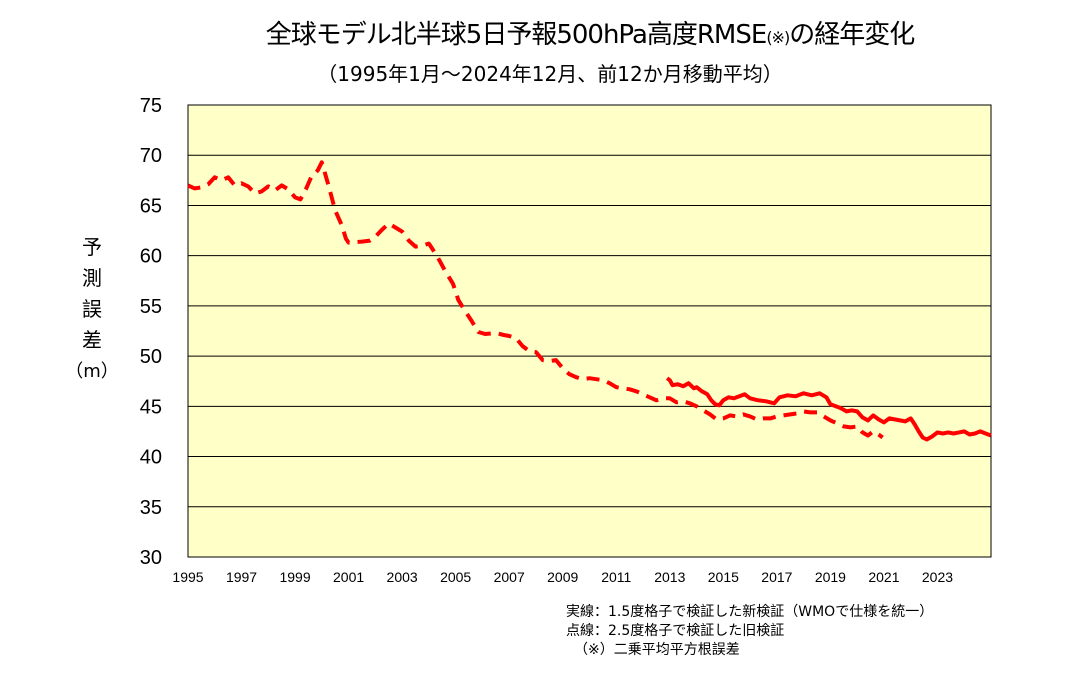 The height and width of the screenshot is (680, 1065). Describe the element at coordinates (937, 577) in the screenshot. I see `x-tick-label: 2023` at that location.